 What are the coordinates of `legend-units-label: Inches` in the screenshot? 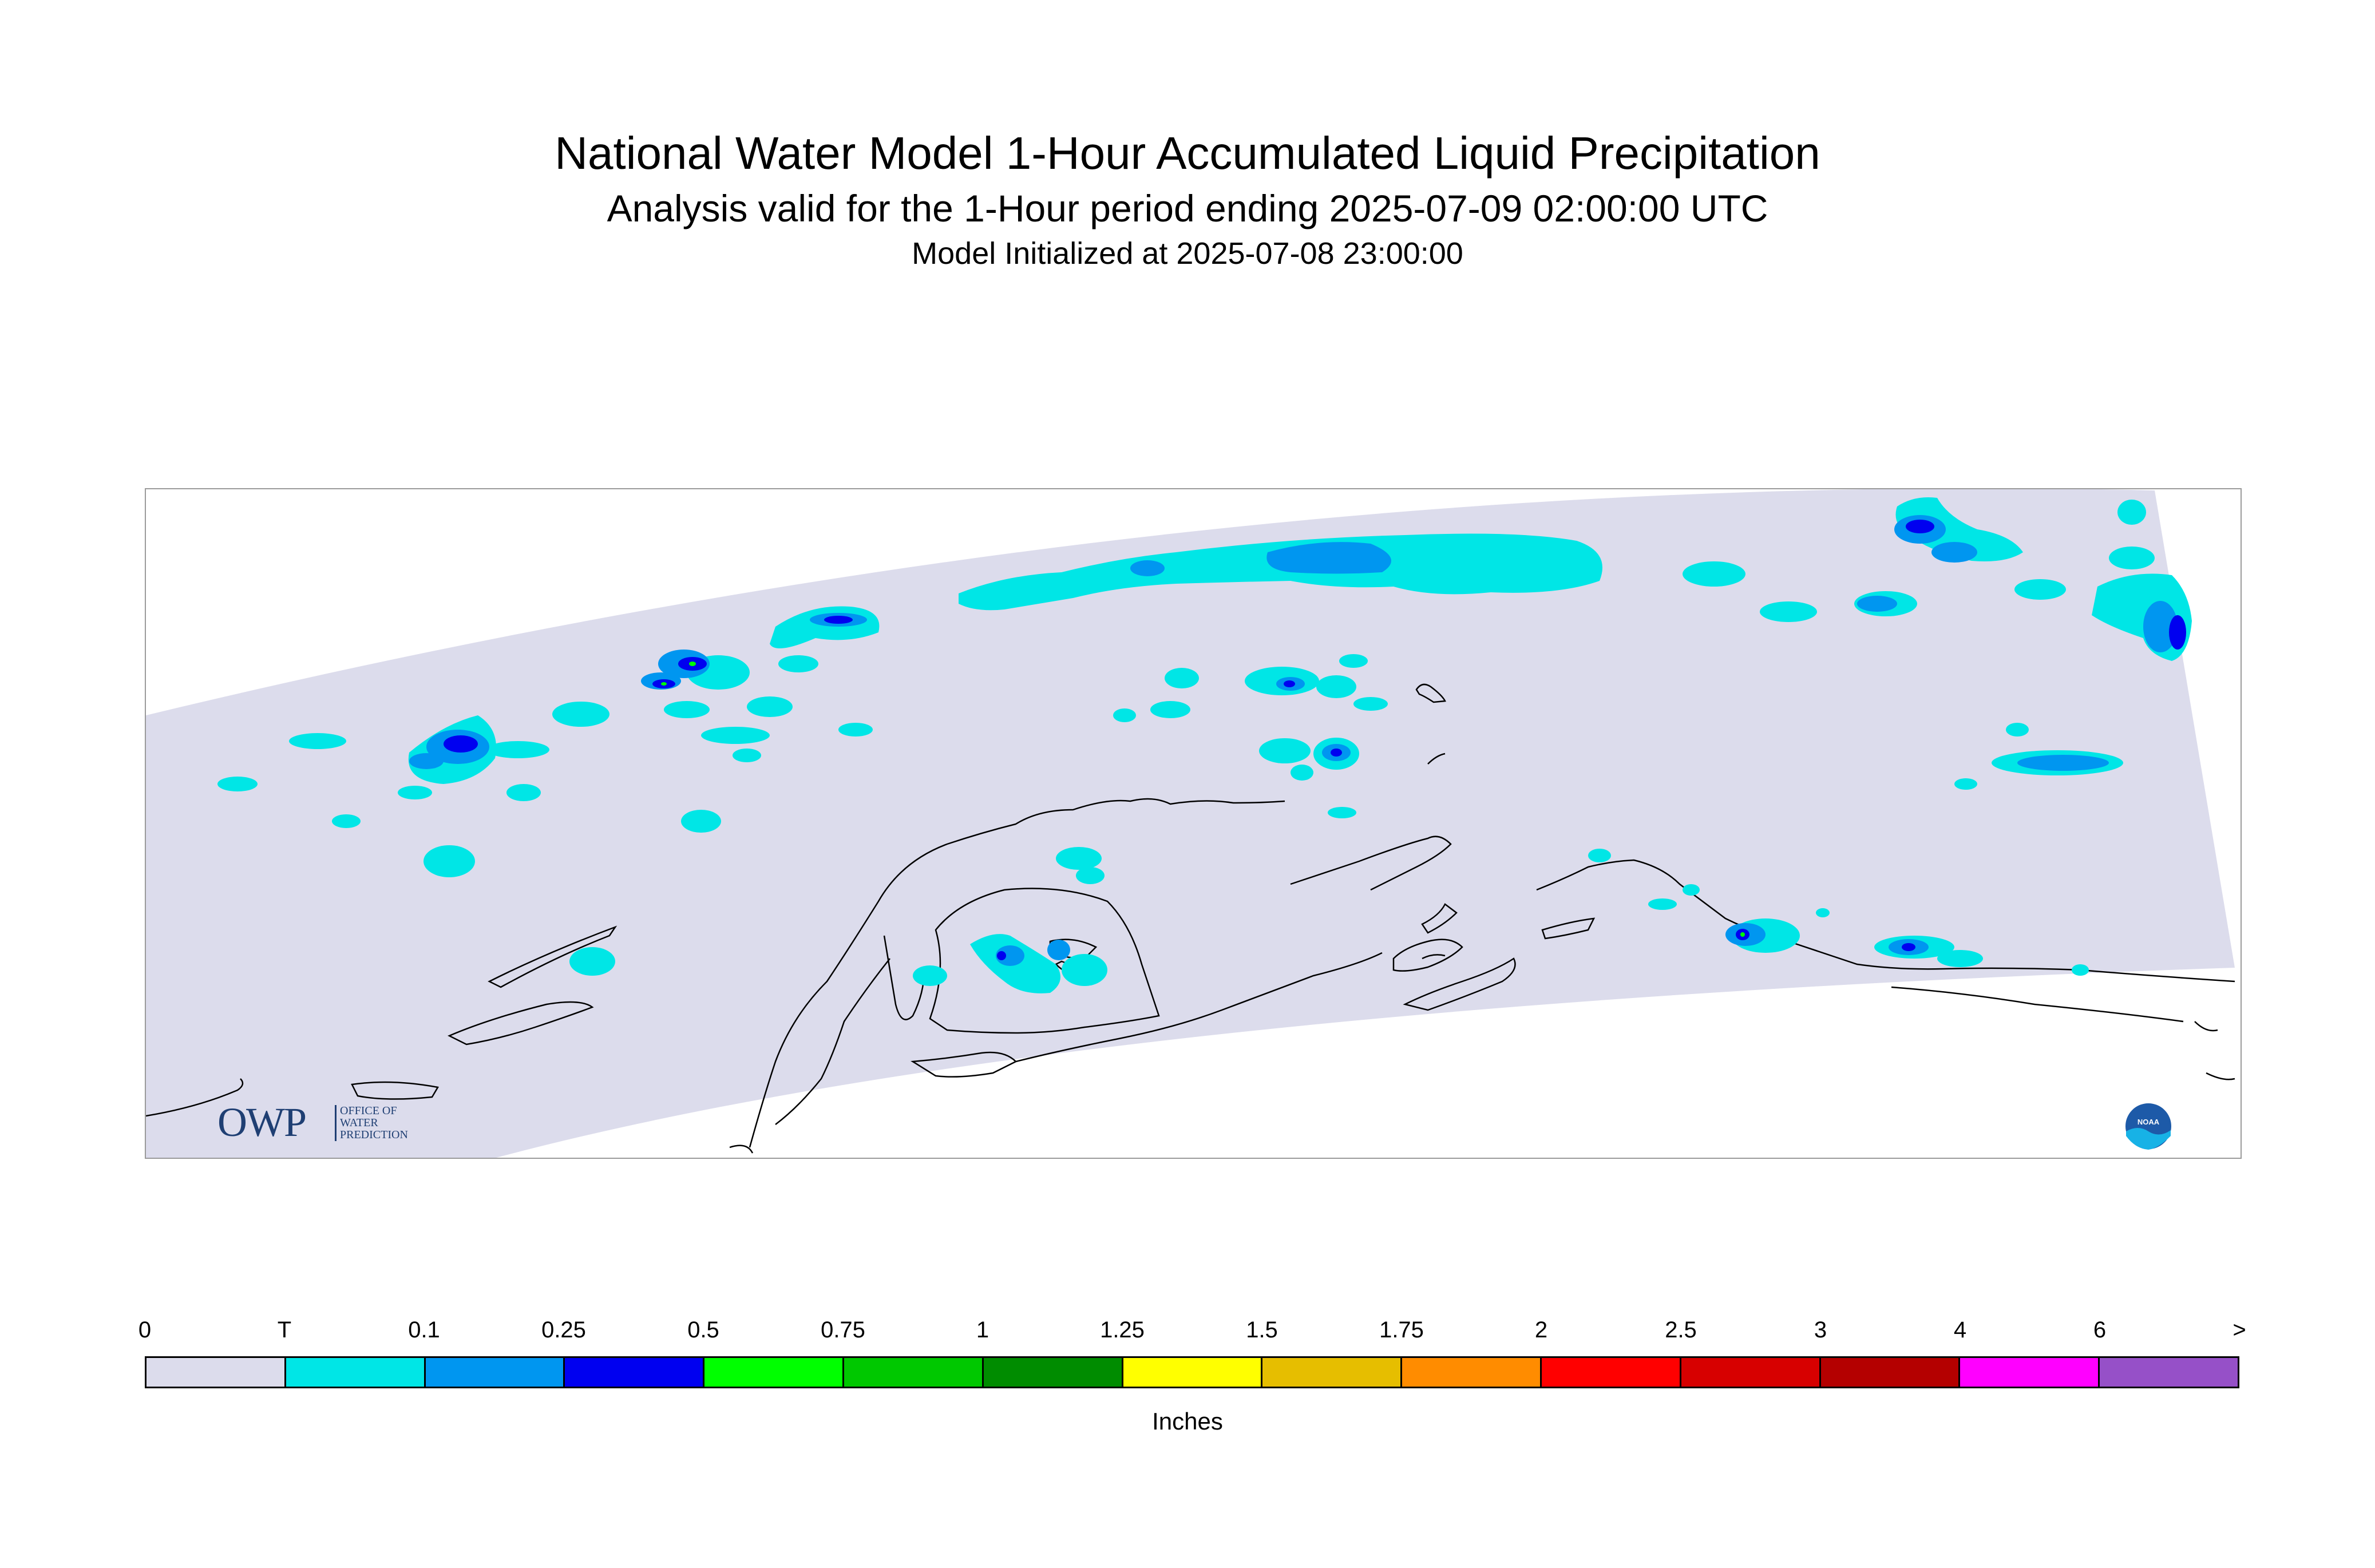 It's located at (1187, 1421).